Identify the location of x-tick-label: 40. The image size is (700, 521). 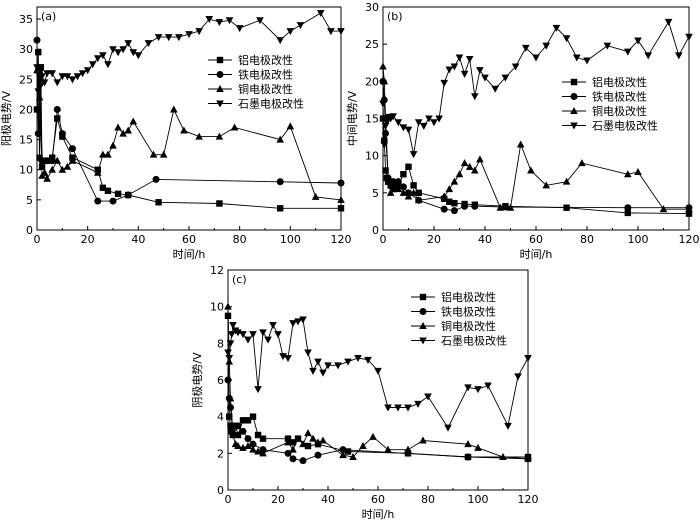
(328, 499).